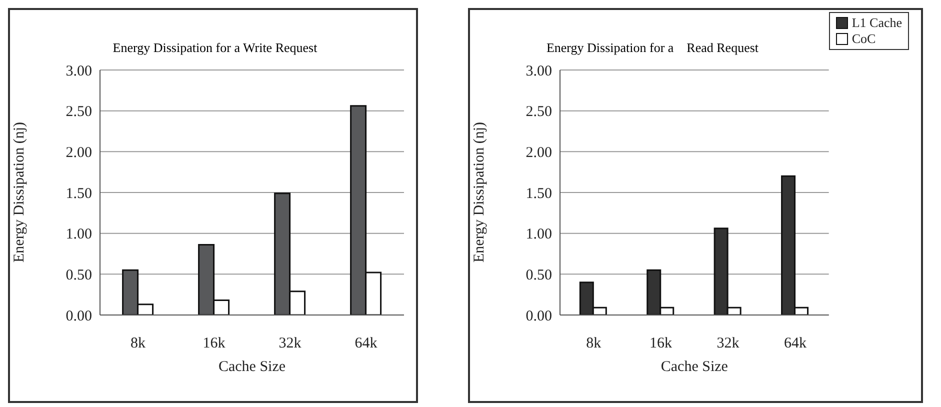 This screenshot has height=407, width=941. What do you see at coordinates (864, 39) in the screenshot?
I see `legend-label: CoC` at bounding box center [864, 39].